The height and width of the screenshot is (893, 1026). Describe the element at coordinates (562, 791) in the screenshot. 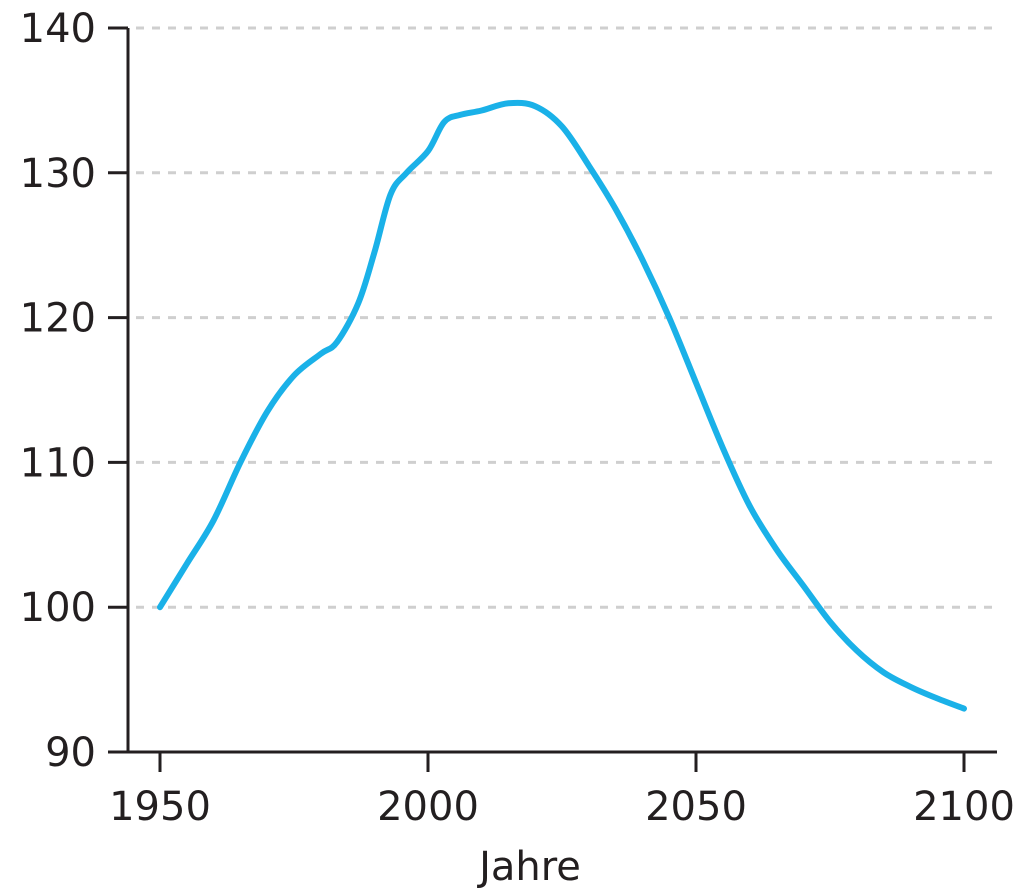

I see `x-axis-ticks: 1950 2000 2050 2100` at that location.